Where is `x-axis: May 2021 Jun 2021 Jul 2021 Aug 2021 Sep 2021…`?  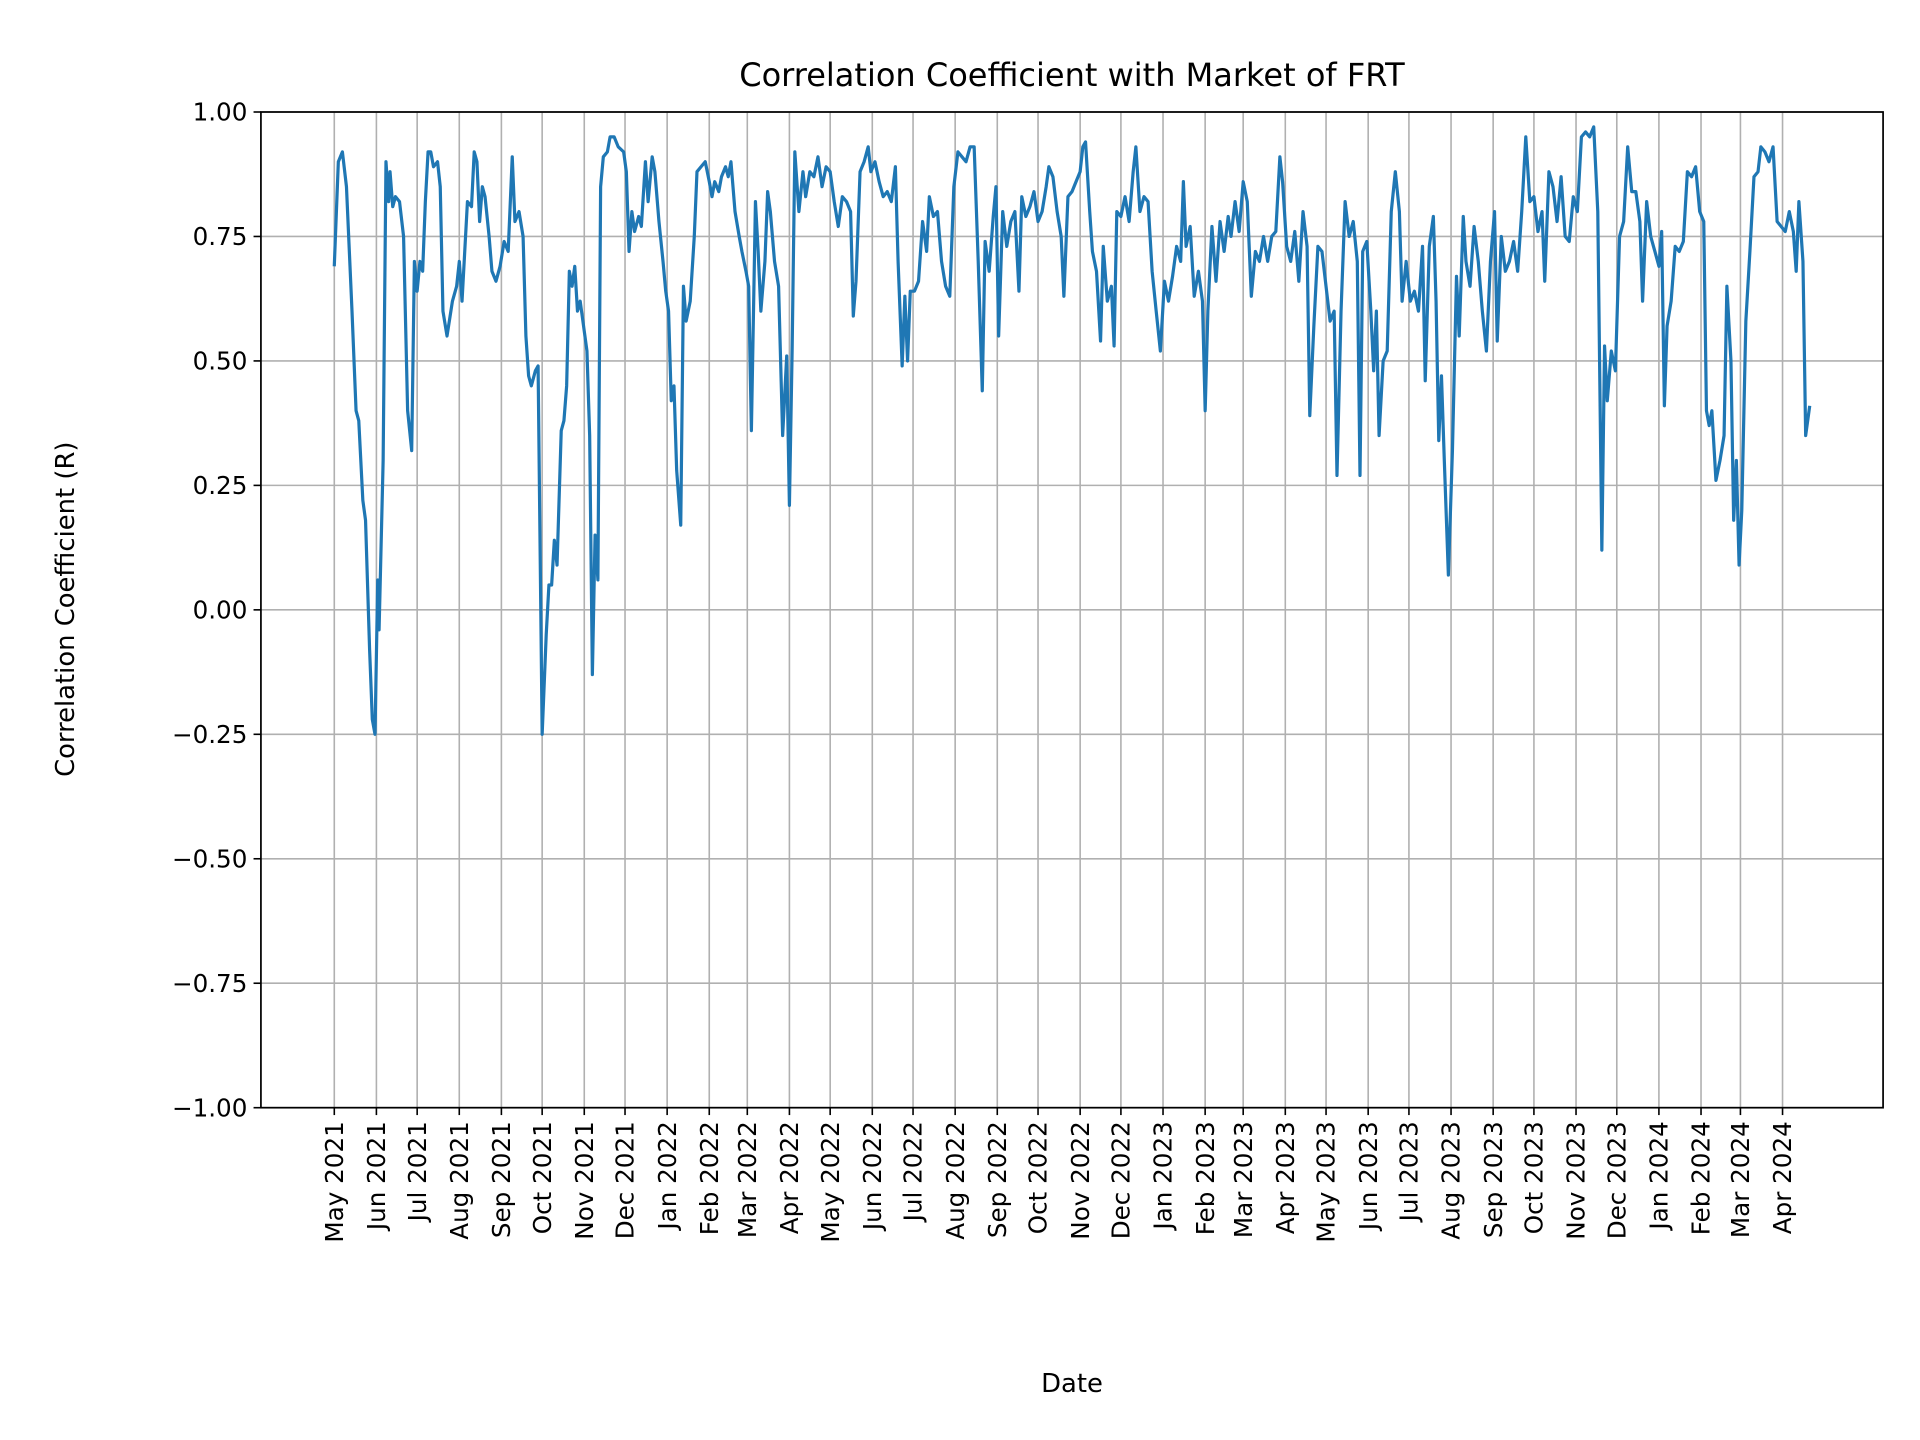
x-axis: May 2021 Jun 2021 Jul 2021 Aug 2021 Sep 2021… is located at coordinates (1058, 1175).